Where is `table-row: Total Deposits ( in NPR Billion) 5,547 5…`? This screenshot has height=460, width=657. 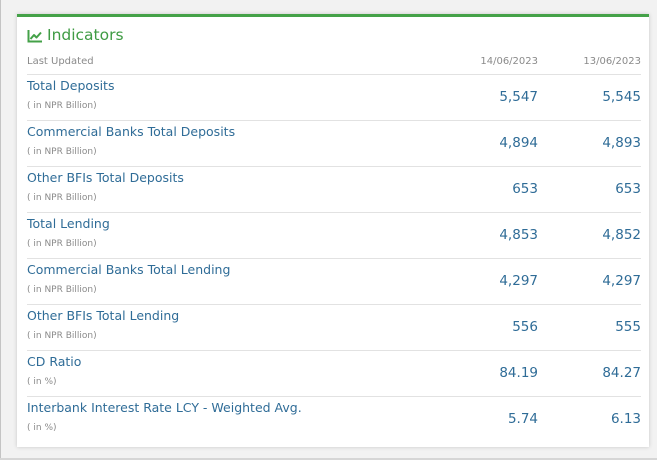 table-row: Total Deposits ( in NPR Billion) 5,547 5… is located at coordinates (334, 98).